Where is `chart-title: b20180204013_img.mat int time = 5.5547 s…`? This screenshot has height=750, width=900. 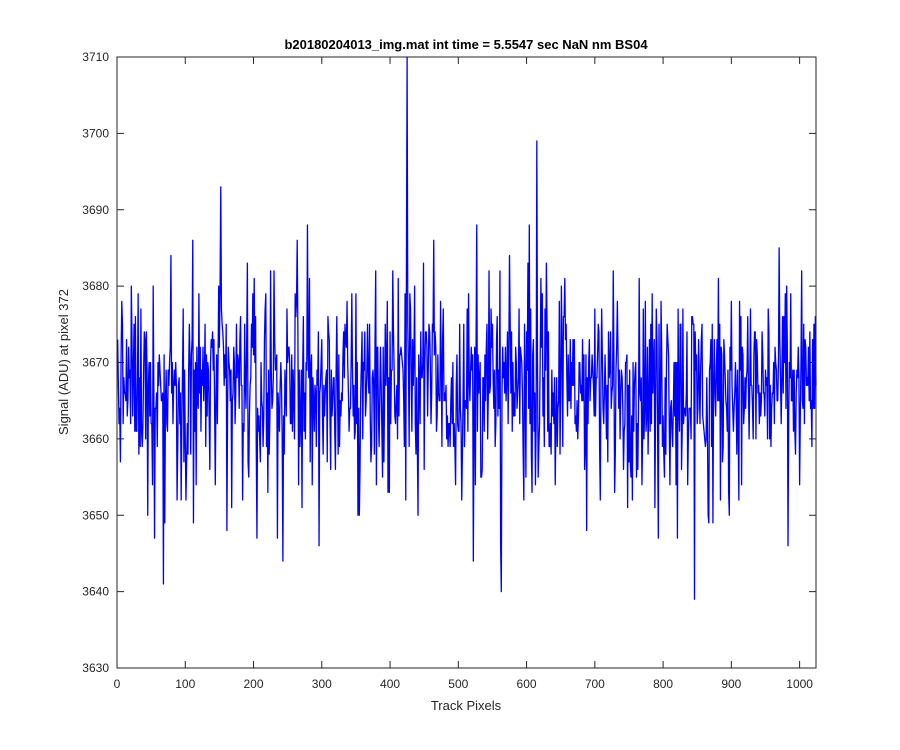 chart-title: b20180204013_img.mat int time = 5.5547 s… is located at coordinates (466, 44).